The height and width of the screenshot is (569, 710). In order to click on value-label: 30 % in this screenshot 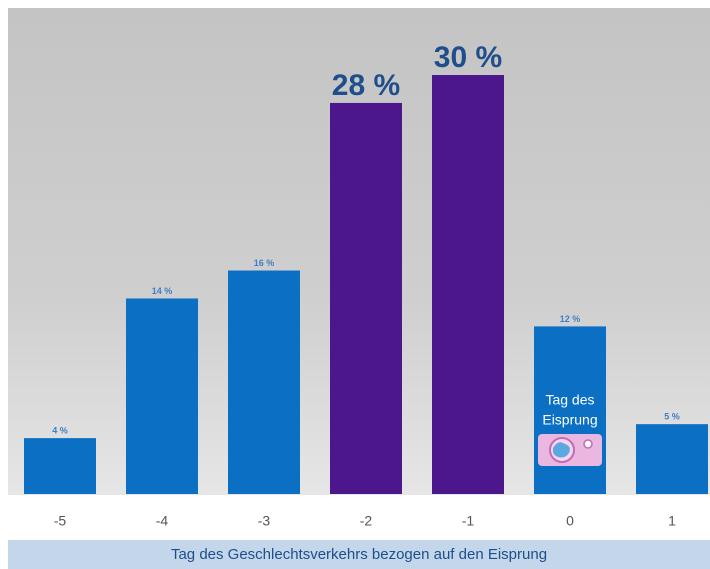, I will do `click(468, 57)`.